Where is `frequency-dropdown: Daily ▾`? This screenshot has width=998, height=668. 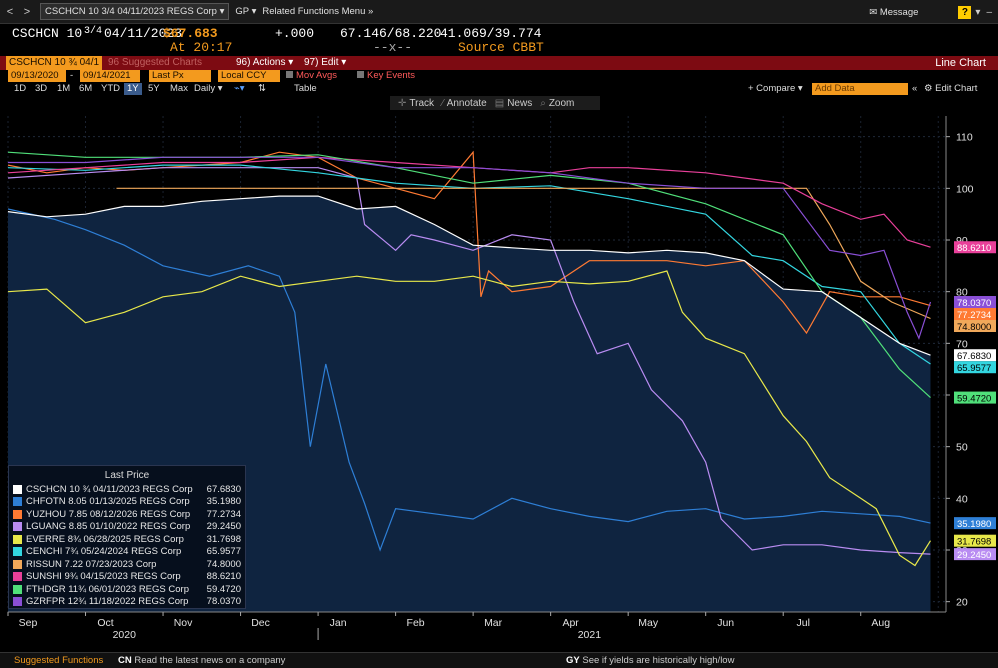 frequency-dropdown: Daily ▾ is located at coordinates (208, 88).